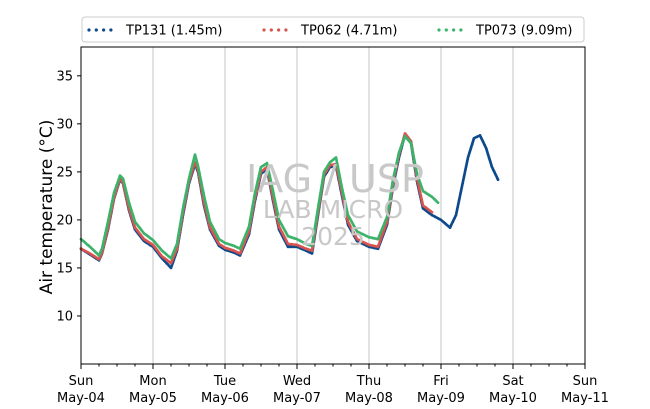  Describe the element at coordinates (348, 31) in the screenshot. I see `legend-label: TP062 (4.71m)` at that location.